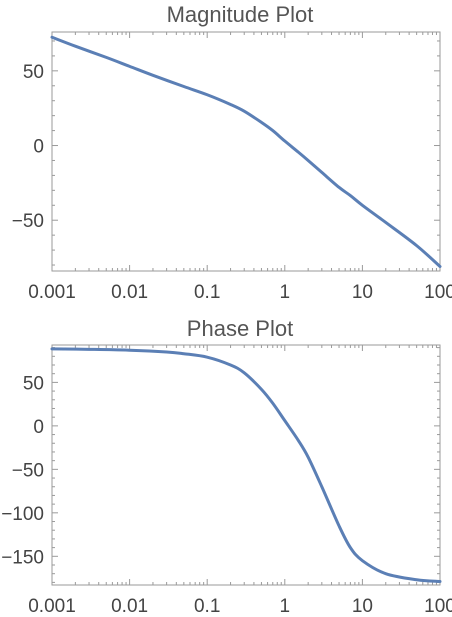 The image size is (452, 617). Describe the element at coordinates (22, 557) in the screenshot. I see `y-tick-label: −150` at that location.